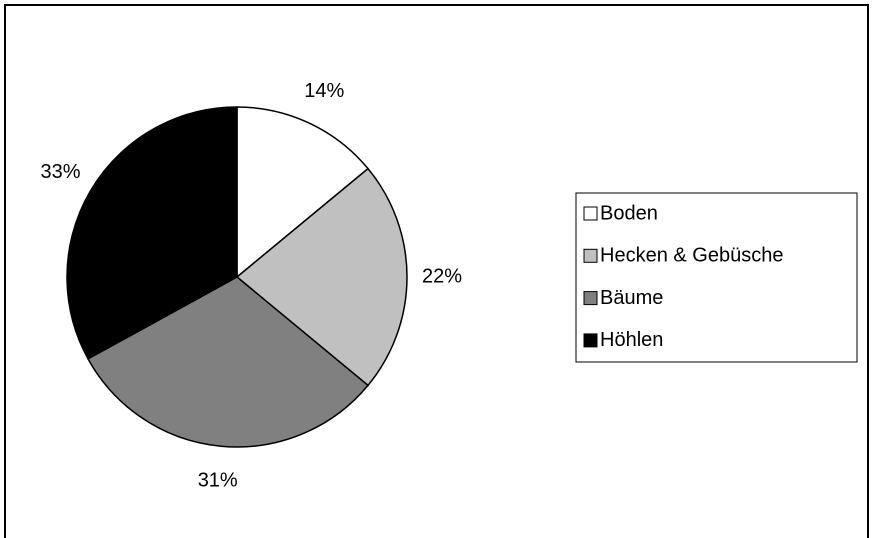  What do you see at coordinates (61, 172) in the screenshot?
I see `data-label: 33%` at bounding box center [61, 172].